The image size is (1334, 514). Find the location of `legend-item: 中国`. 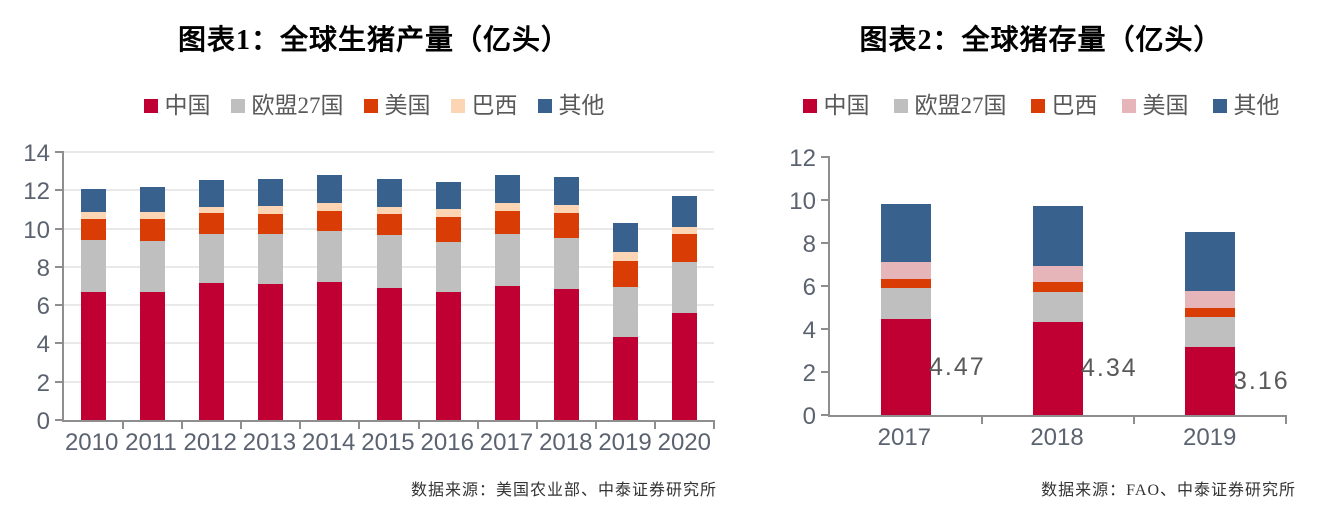

legend-item: 中国 is located at coordinates (177, 106).